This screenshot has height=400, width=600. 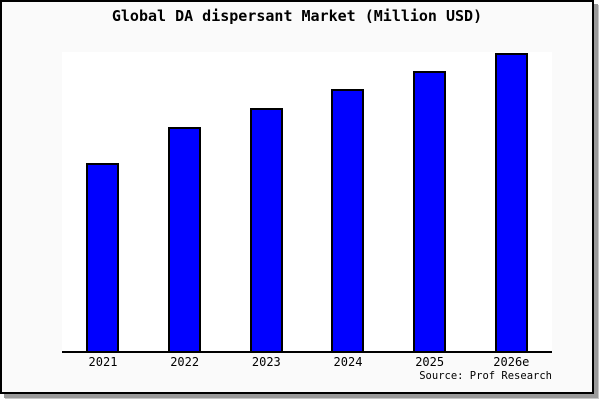 What do you see at coordinates (103, 362) in the screenshot?
I see `x-tick-label-2021: 2021` at bounding box center [103, 362].